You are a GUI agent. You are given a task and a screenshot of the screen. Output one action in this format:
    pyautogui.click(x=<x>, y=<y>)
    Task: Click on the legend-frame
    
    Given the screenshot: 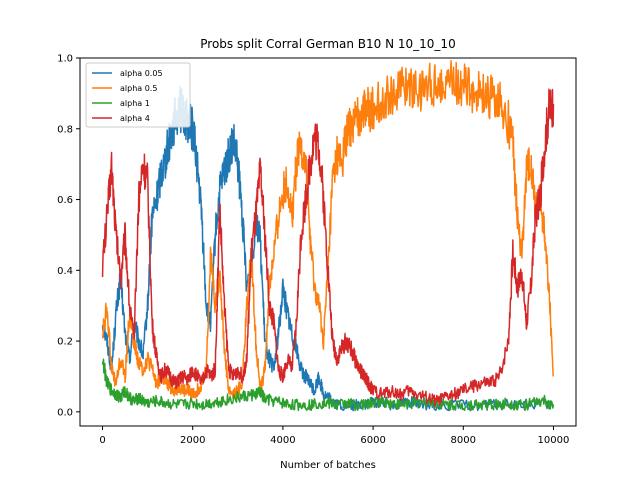 What is the action you would take?
    pyautogui.click(x=138, y=95)
    